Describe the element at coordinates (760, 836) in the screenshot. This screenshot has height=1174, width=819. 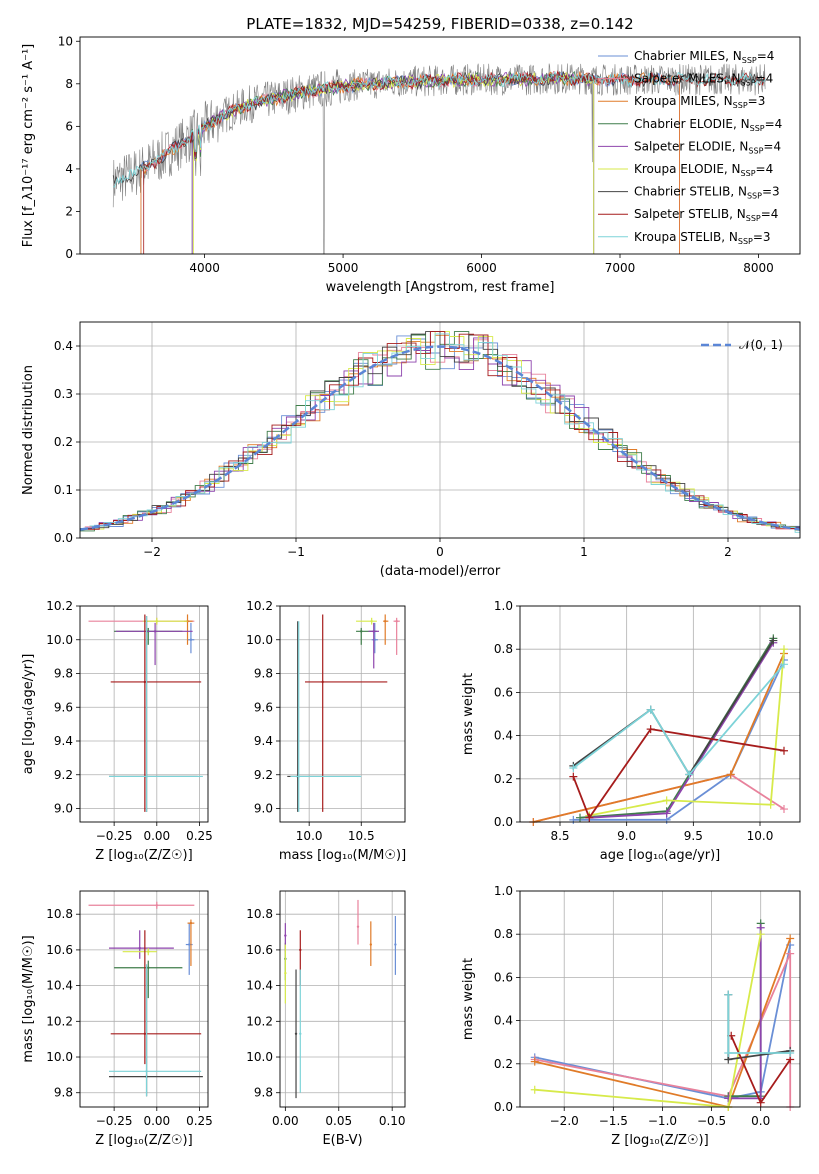
I see `x-tick-label: 10.0` at that location.